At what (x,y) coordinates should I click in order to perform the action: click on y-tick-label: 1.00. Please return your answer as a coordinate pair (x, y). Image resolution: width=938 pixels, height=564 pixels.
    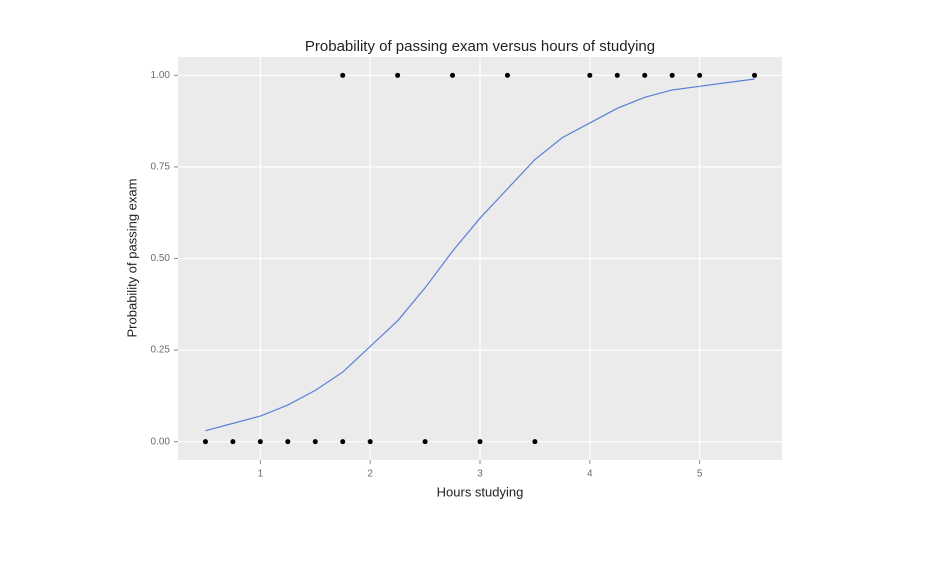
    Looking at the image, I should click on (161, 75).